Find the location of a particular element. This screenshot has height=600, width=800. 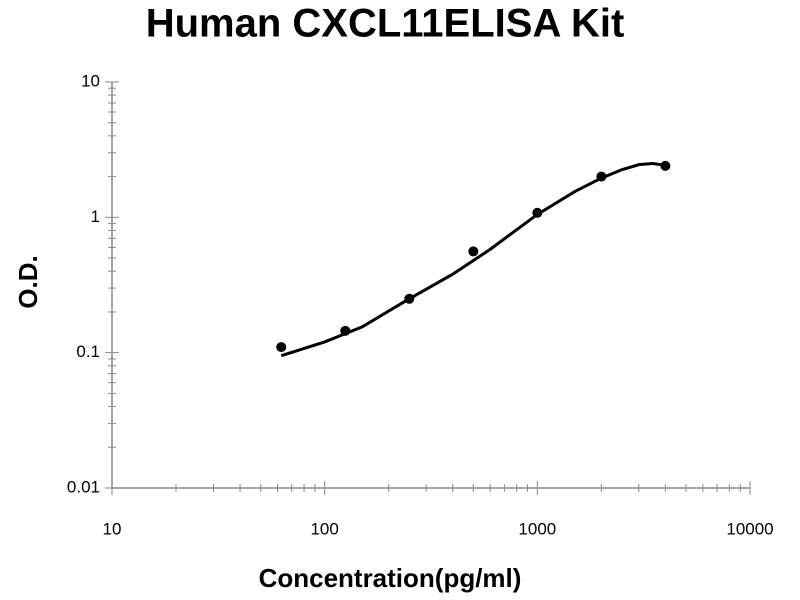

y-tick-label: 10 is located at coordinates (90, 80).